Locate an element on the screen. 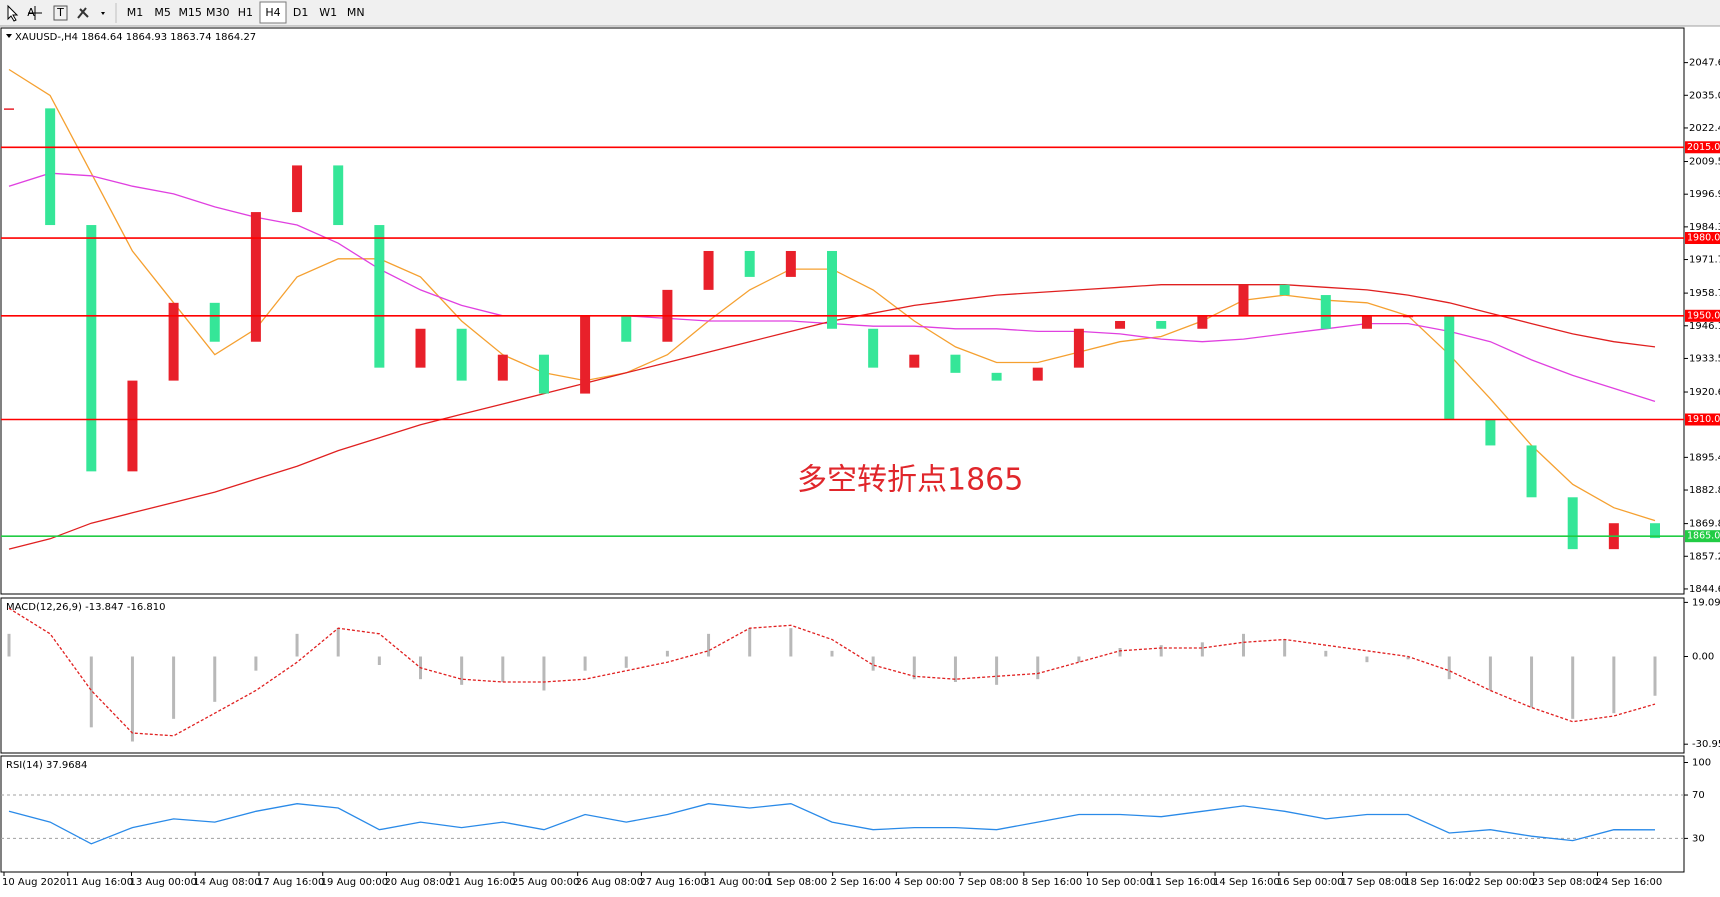 Image resolution: width=1720 pixels, height=897 pixels. timeframe-button: H4 is located at coordinates (272, 12).